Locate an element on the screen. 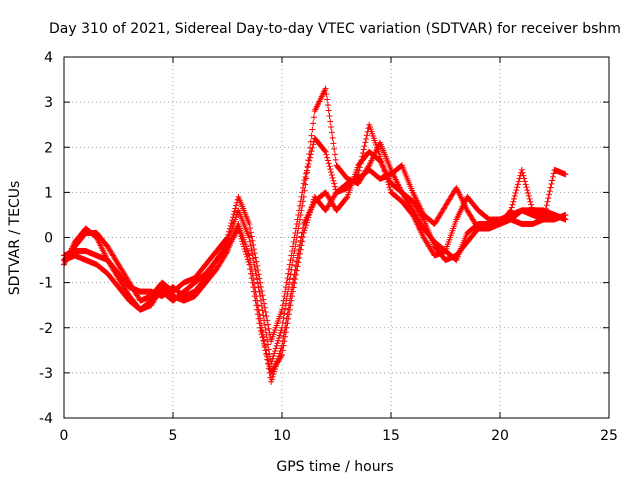 Image resolution: width=640 pixels, height=480 pixels. y-tick-label: -2 is located at coordinates (46, 329).